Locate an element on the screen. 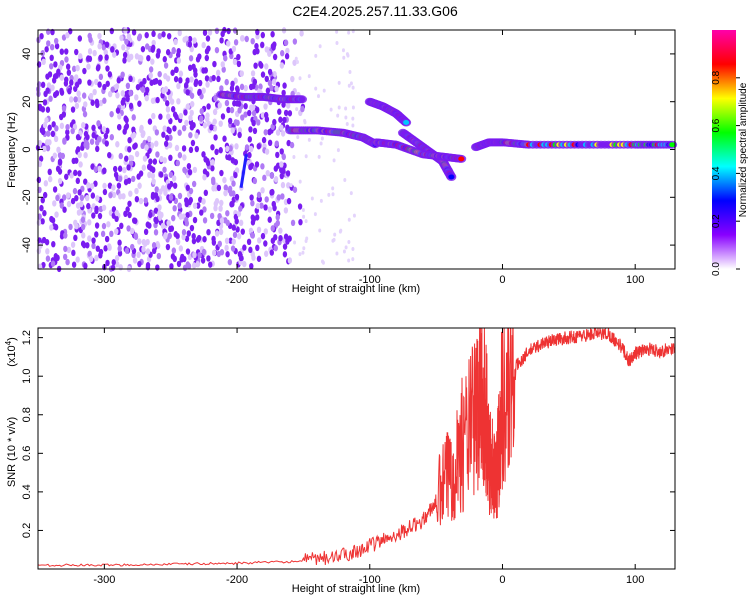 The width and height of the screenshot is (750, 600). y-tick-label: 1.0 is located at coordinates (27, 376).